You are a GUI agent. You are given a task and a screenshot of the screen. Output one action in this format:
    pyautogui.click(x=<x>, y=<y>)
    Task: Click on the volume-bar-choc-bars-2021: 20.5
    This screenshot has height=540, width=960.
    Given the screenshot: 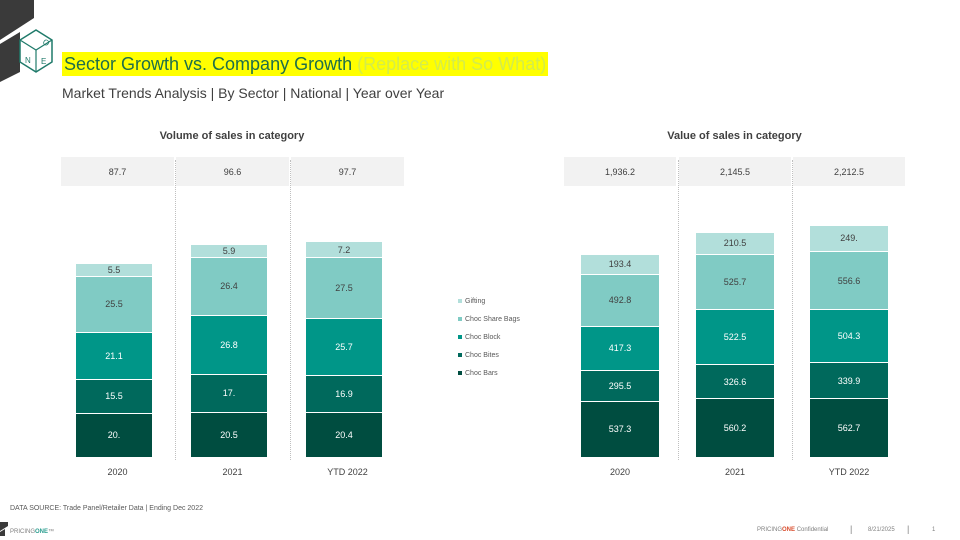 What is the action you would take?
    pyautogui.click(x=229, y=435)
    